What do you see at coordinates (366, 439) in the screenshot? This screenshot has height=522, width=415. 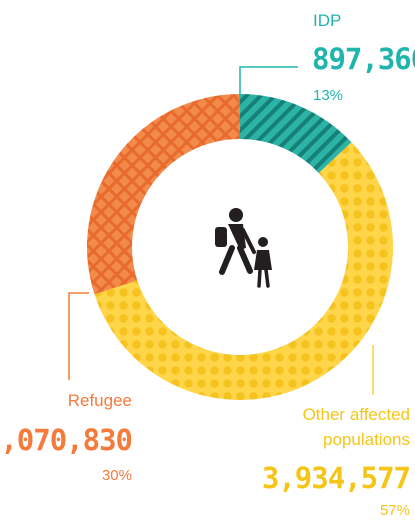 I see `other-category-label-line2: populations` at bounding box center [366, 439].